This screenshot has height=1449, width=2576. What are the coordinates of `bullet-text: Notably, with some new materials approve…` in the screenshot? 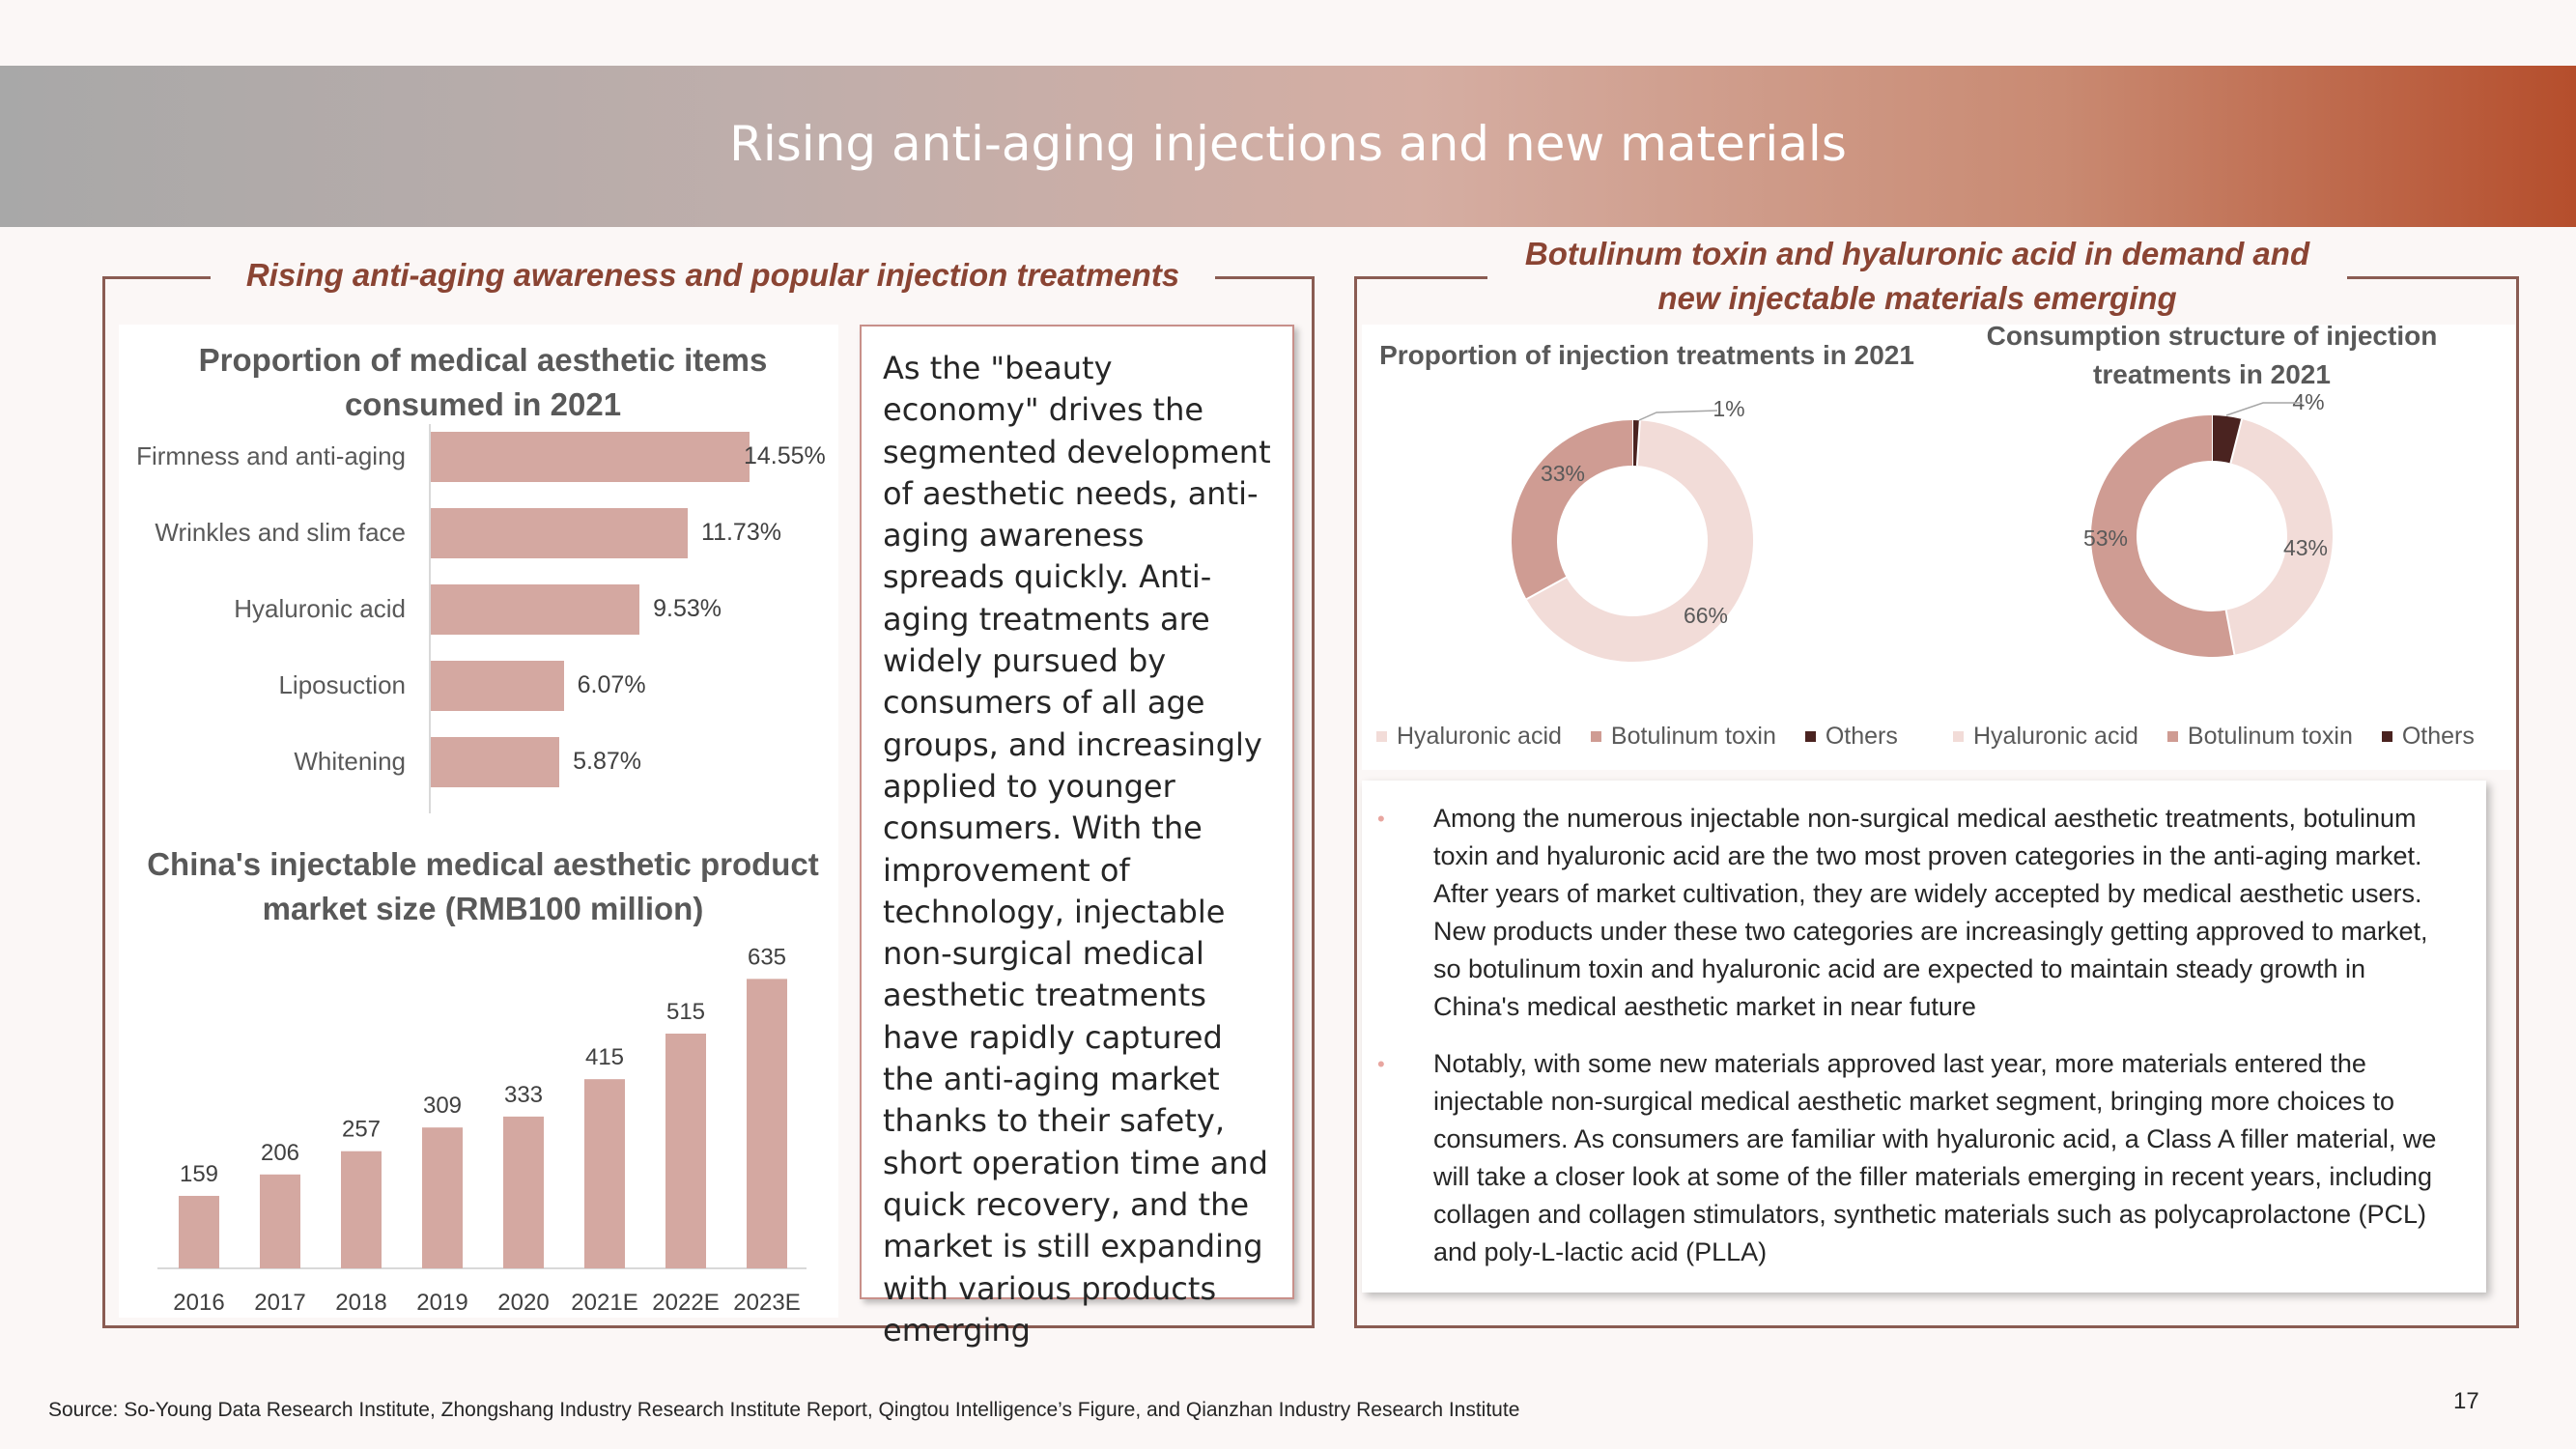 It's located at (1935, 1157).